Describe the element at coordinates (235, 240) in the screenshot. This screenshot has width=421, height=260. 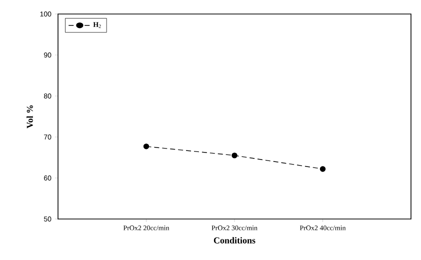
I see `x-axis-title: Conditions` at that location.